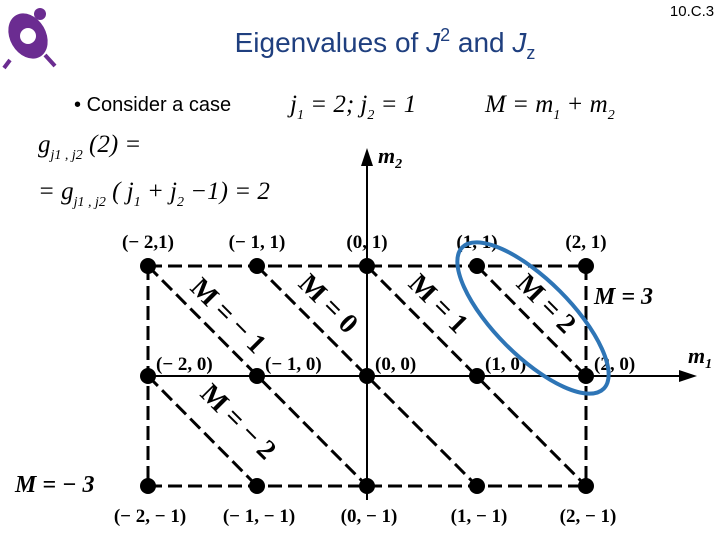 This screenshot has height=540, width=720. I want to click on point-label: (− 2, − 1), so click(150, 516).